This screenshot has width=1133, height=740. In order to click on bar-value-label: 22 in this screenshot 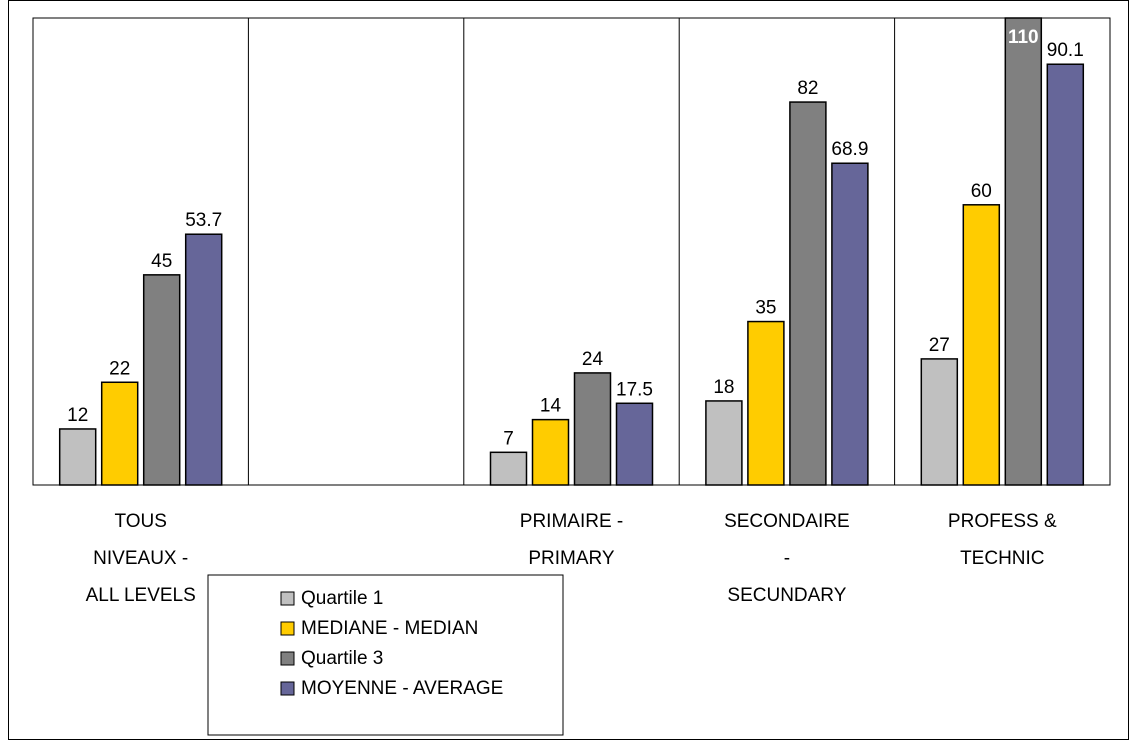, I will do `click(119, 368)`.